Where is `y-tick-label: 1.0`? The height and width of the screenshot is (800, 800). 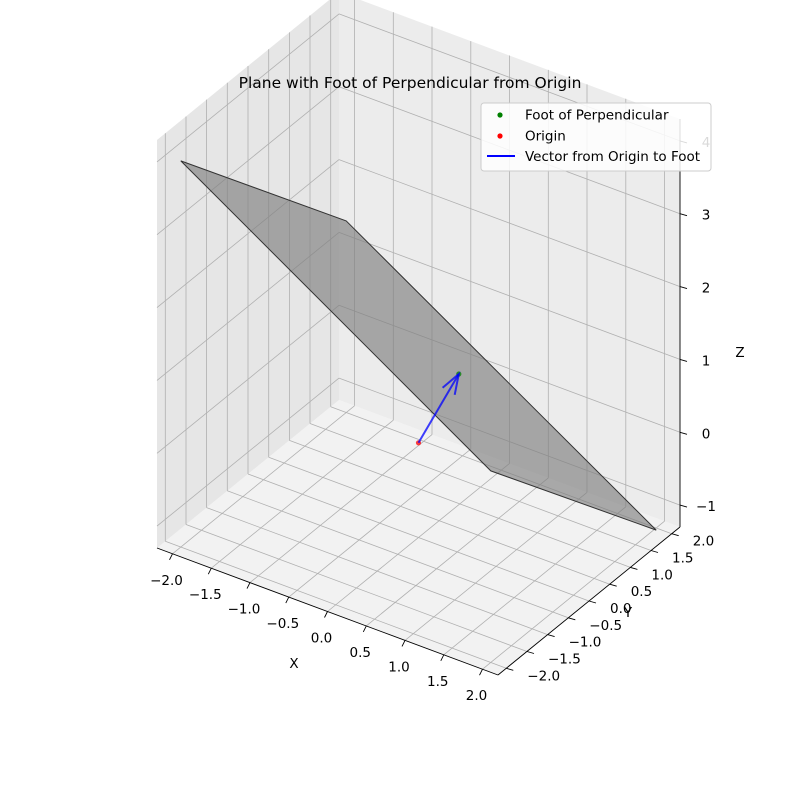 y-tick-label: 1.0 is located at coordinates (661, 575).